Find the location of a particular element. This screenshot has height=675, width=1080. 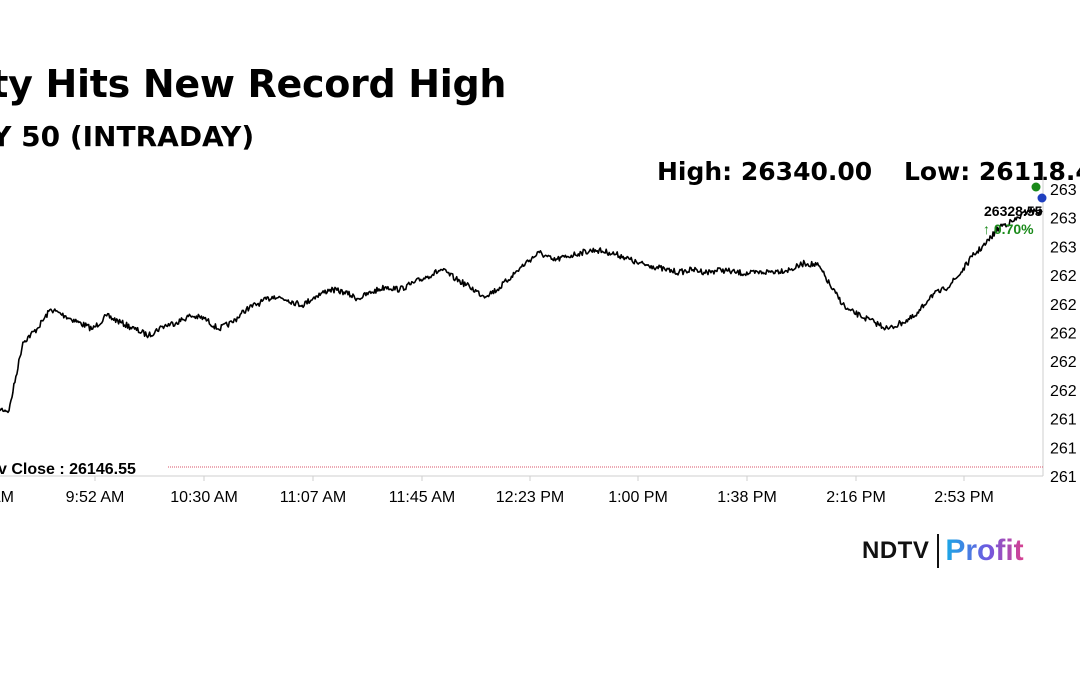

day-high-label: High: 26340.00 is located at coordinates (765, 171).